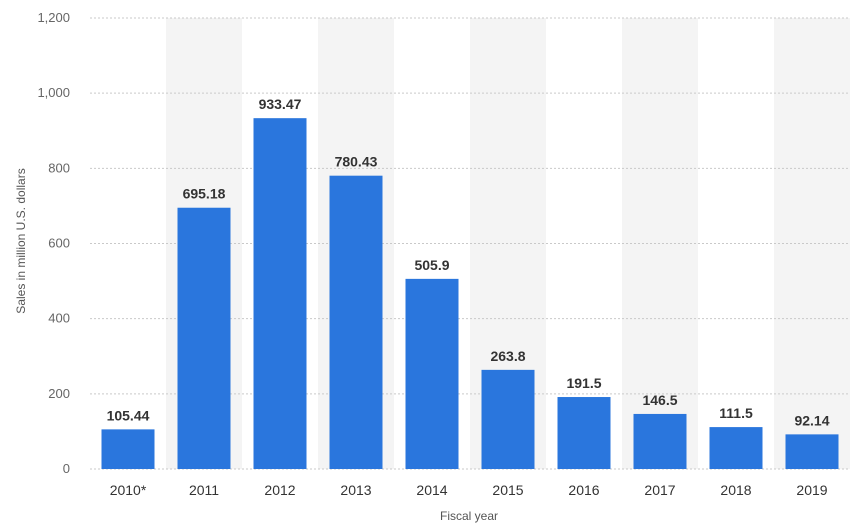  I want to click on x-tick-label: 2013, so click(355, 490).